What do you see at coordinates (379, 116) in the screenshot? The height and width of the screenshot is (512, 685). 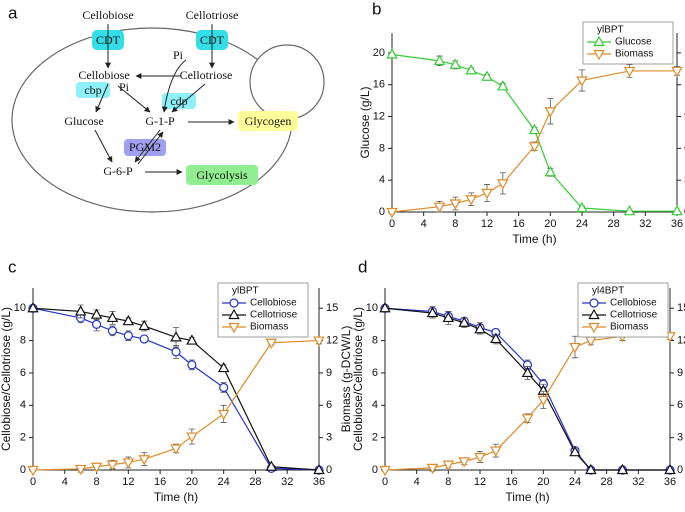 I see `y-tick-label: 12` at bounding box center [379, 116].